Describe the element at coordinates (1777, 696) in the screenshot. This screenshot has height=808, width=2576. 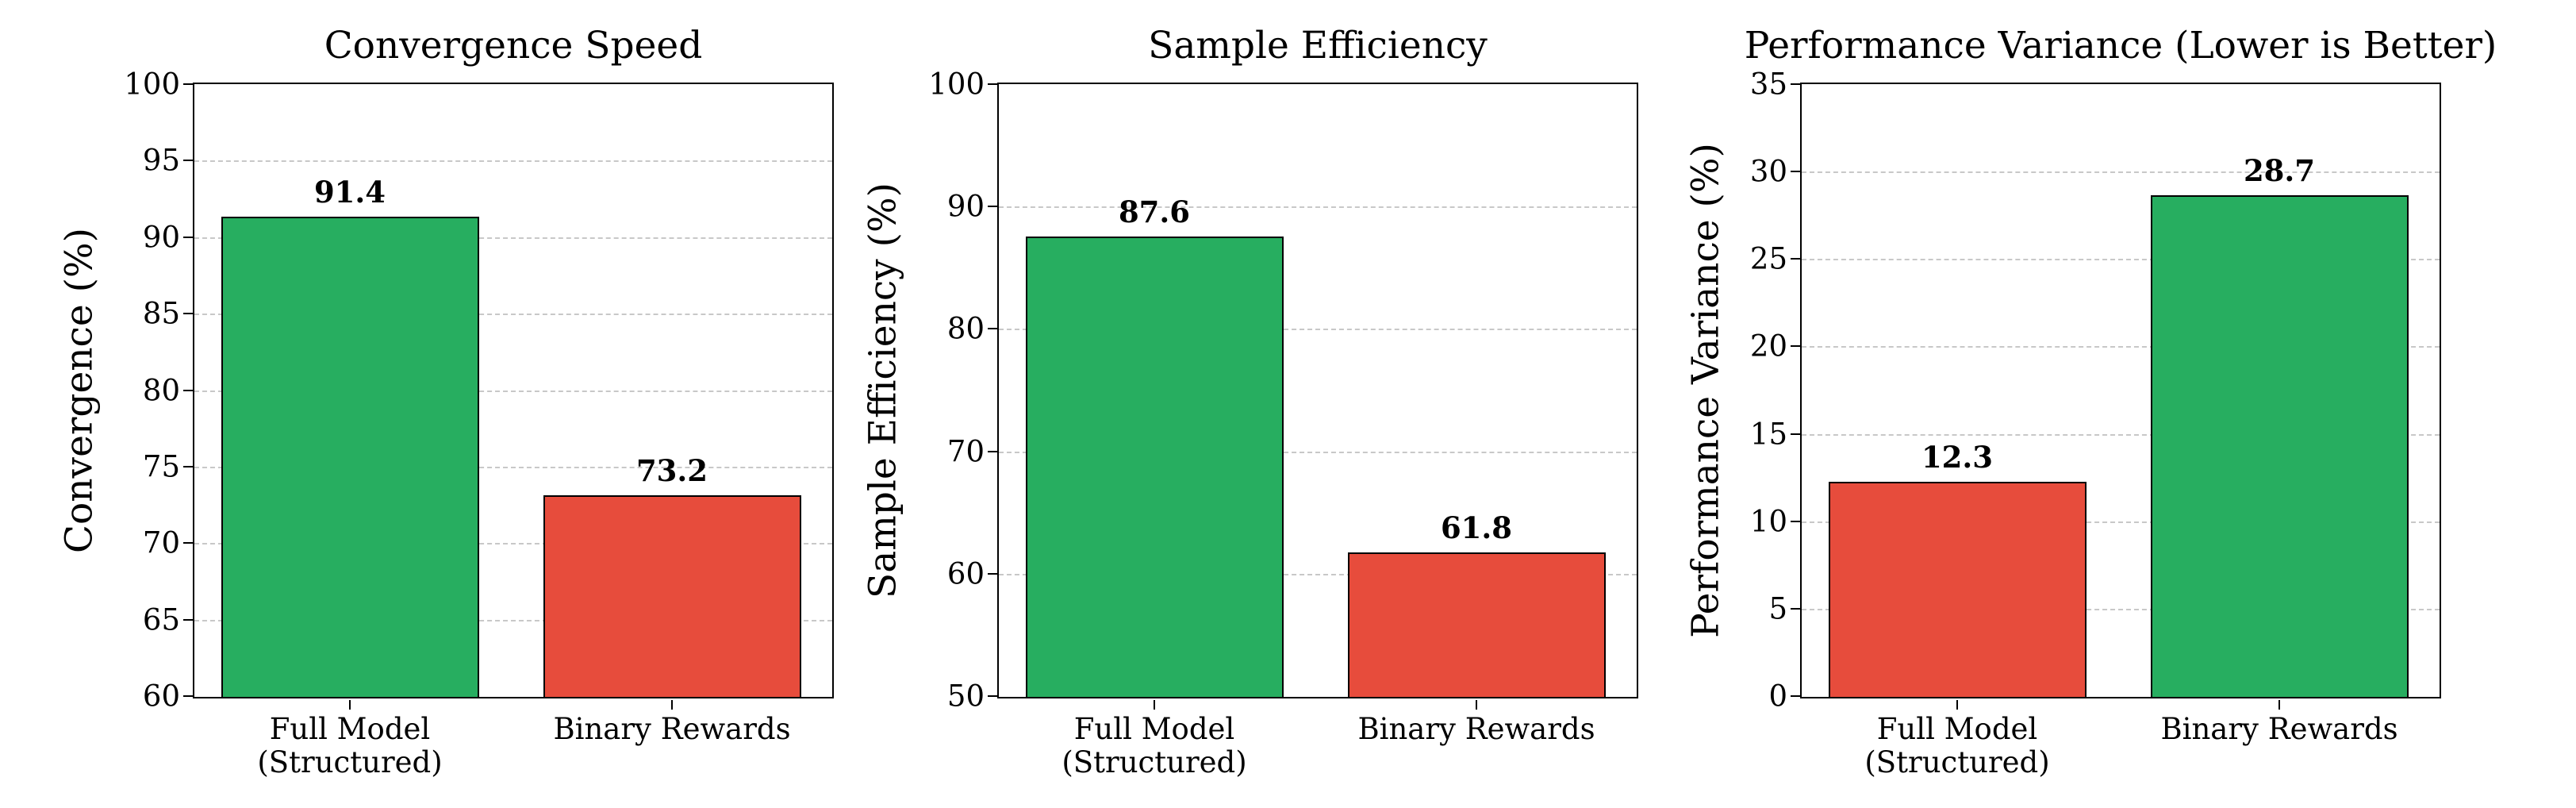
I see `y-tick-label: 0` at that location.